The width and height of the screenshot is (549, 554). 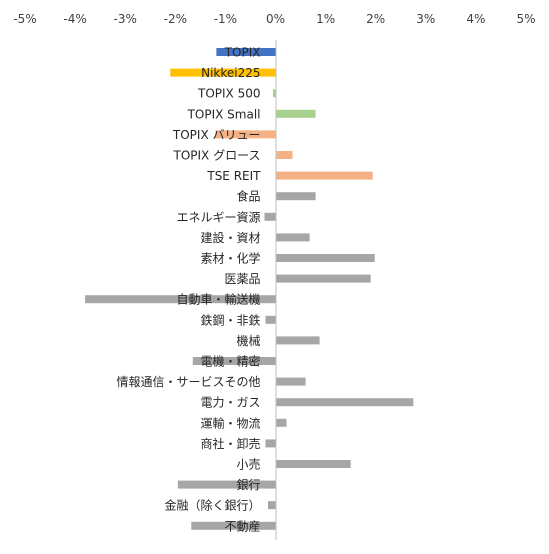 I want to click on x-tick-label: 1%, so click(x=325, y=19).